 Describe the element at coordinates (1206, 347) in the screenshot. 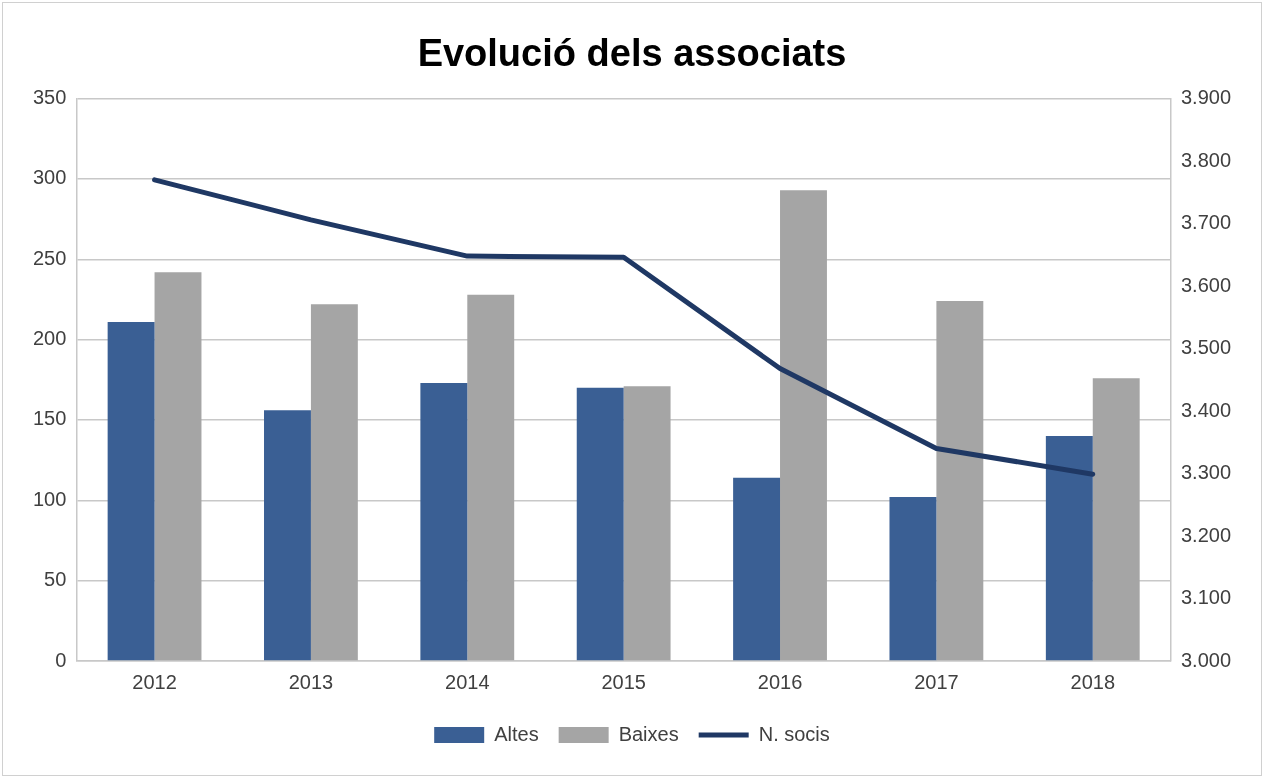

I see `y2-tick-label: 3.500` at that location.